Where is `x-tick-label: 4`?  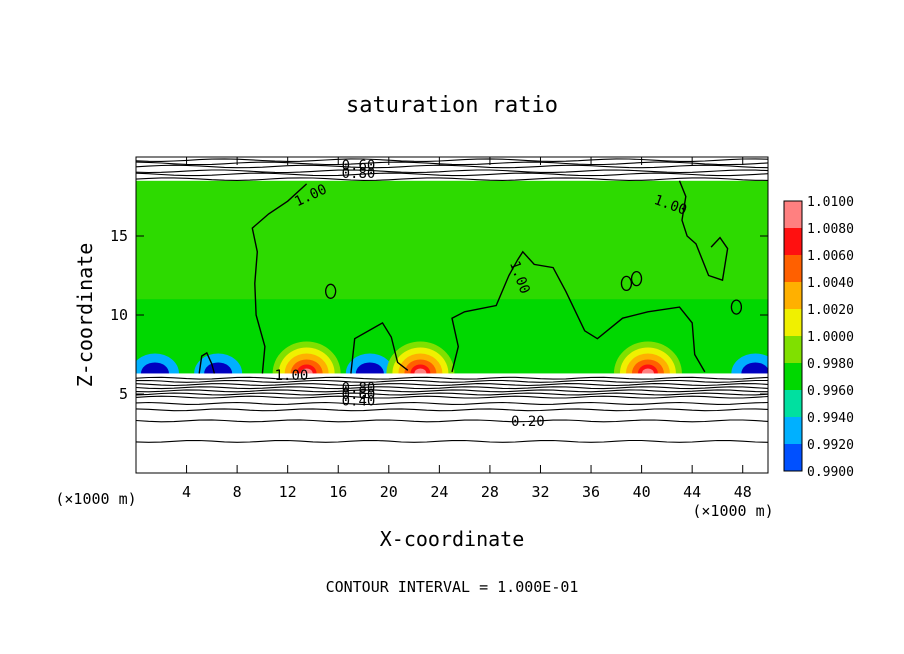
x-tick-label: 4 is located at coordinates (186, 492).